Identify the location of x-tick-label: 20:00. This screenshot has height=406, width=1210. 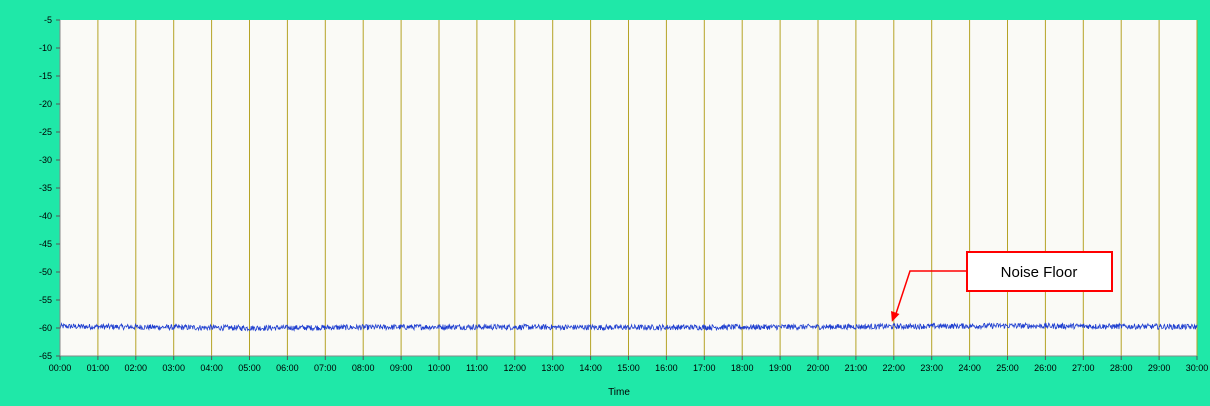
(818, 368).